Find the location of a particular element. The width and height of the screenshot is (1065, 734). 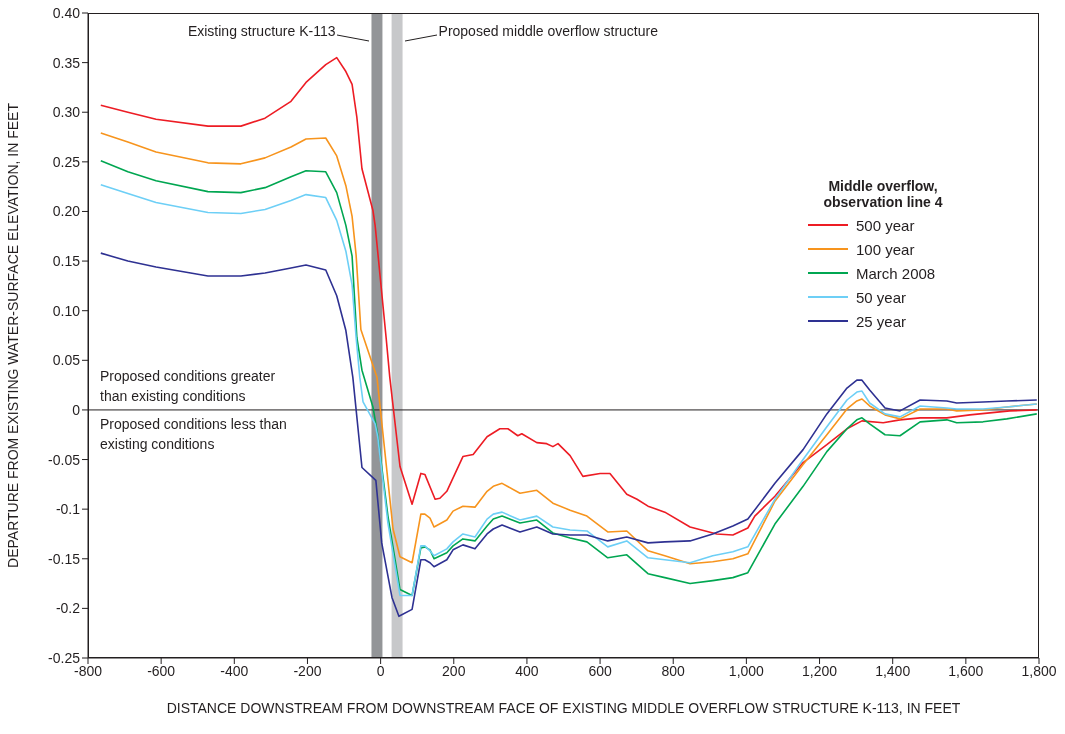

y-tick-label: -0.05 is located at coordinates (64, 459).